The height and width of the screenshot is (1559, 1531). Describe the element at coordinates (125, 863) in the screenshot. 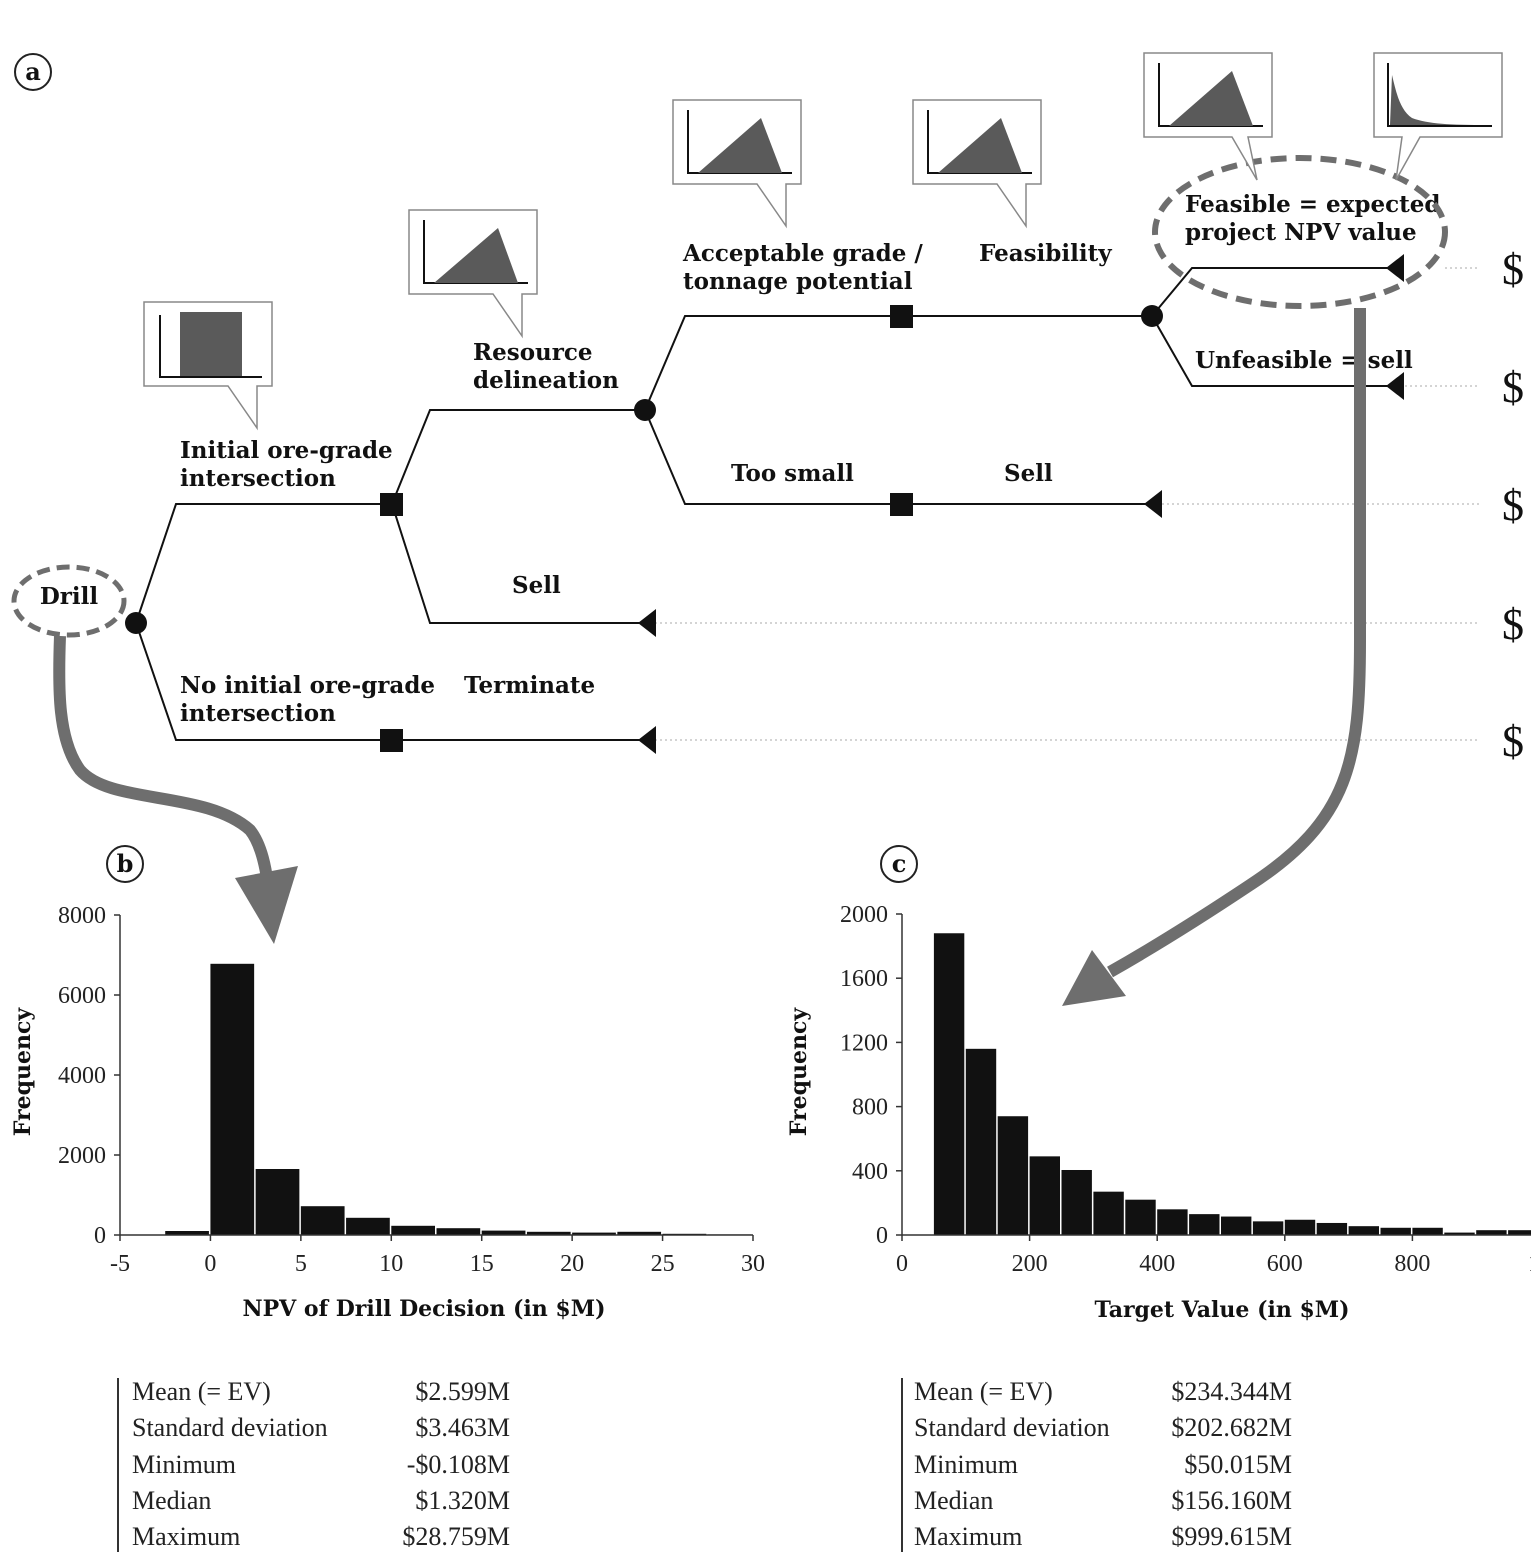

I see `panel-b-letter: b` at that location.